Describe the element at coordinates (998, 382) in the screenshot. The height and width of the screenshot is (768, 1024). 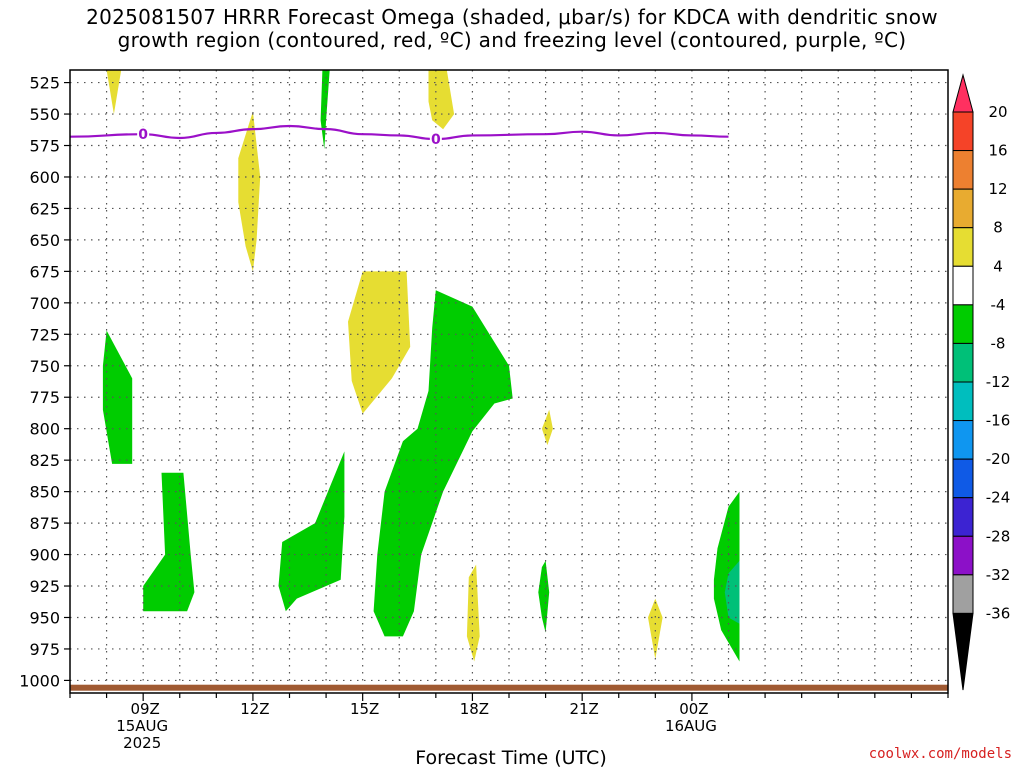
I see `colorbar-label-7: -12` at that location.